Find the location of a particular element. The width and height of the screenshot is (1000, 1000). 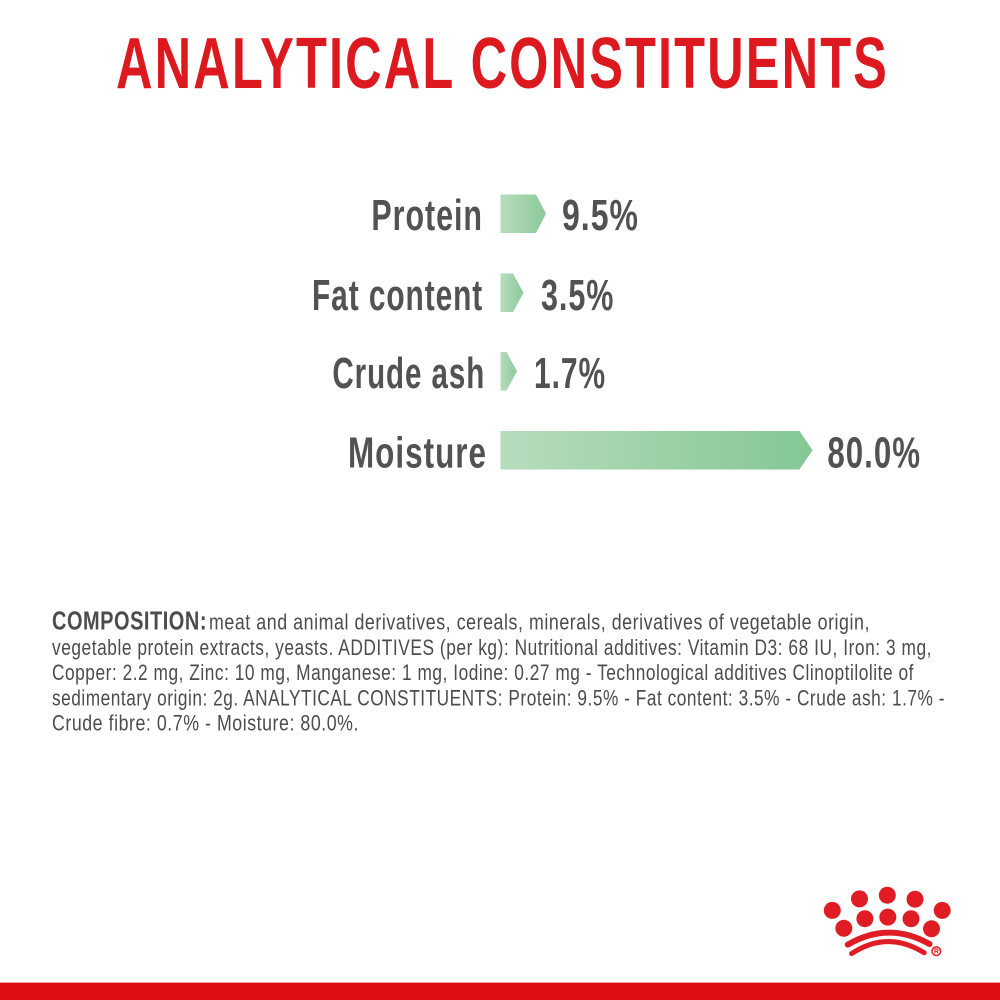

svg-text: 80.0% is located at coordinates (874, 453).